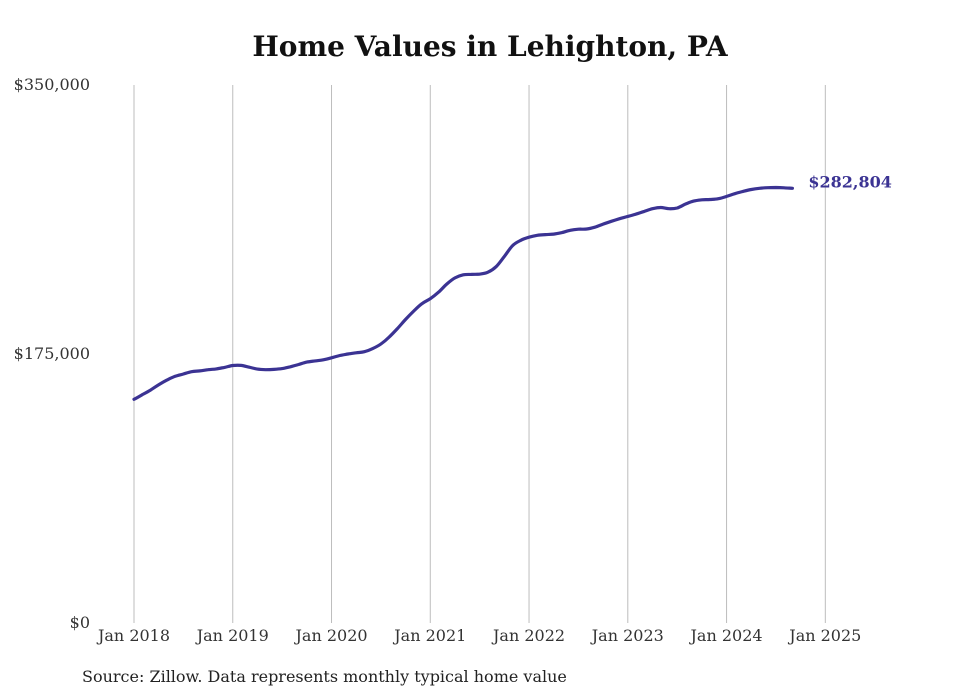 The height and width of the screenshot is (699, 980). Describe the element at coordinates (490, 46) in the screenshot. I see `chart-title: Home Values in Lehighton, PA` at that location.